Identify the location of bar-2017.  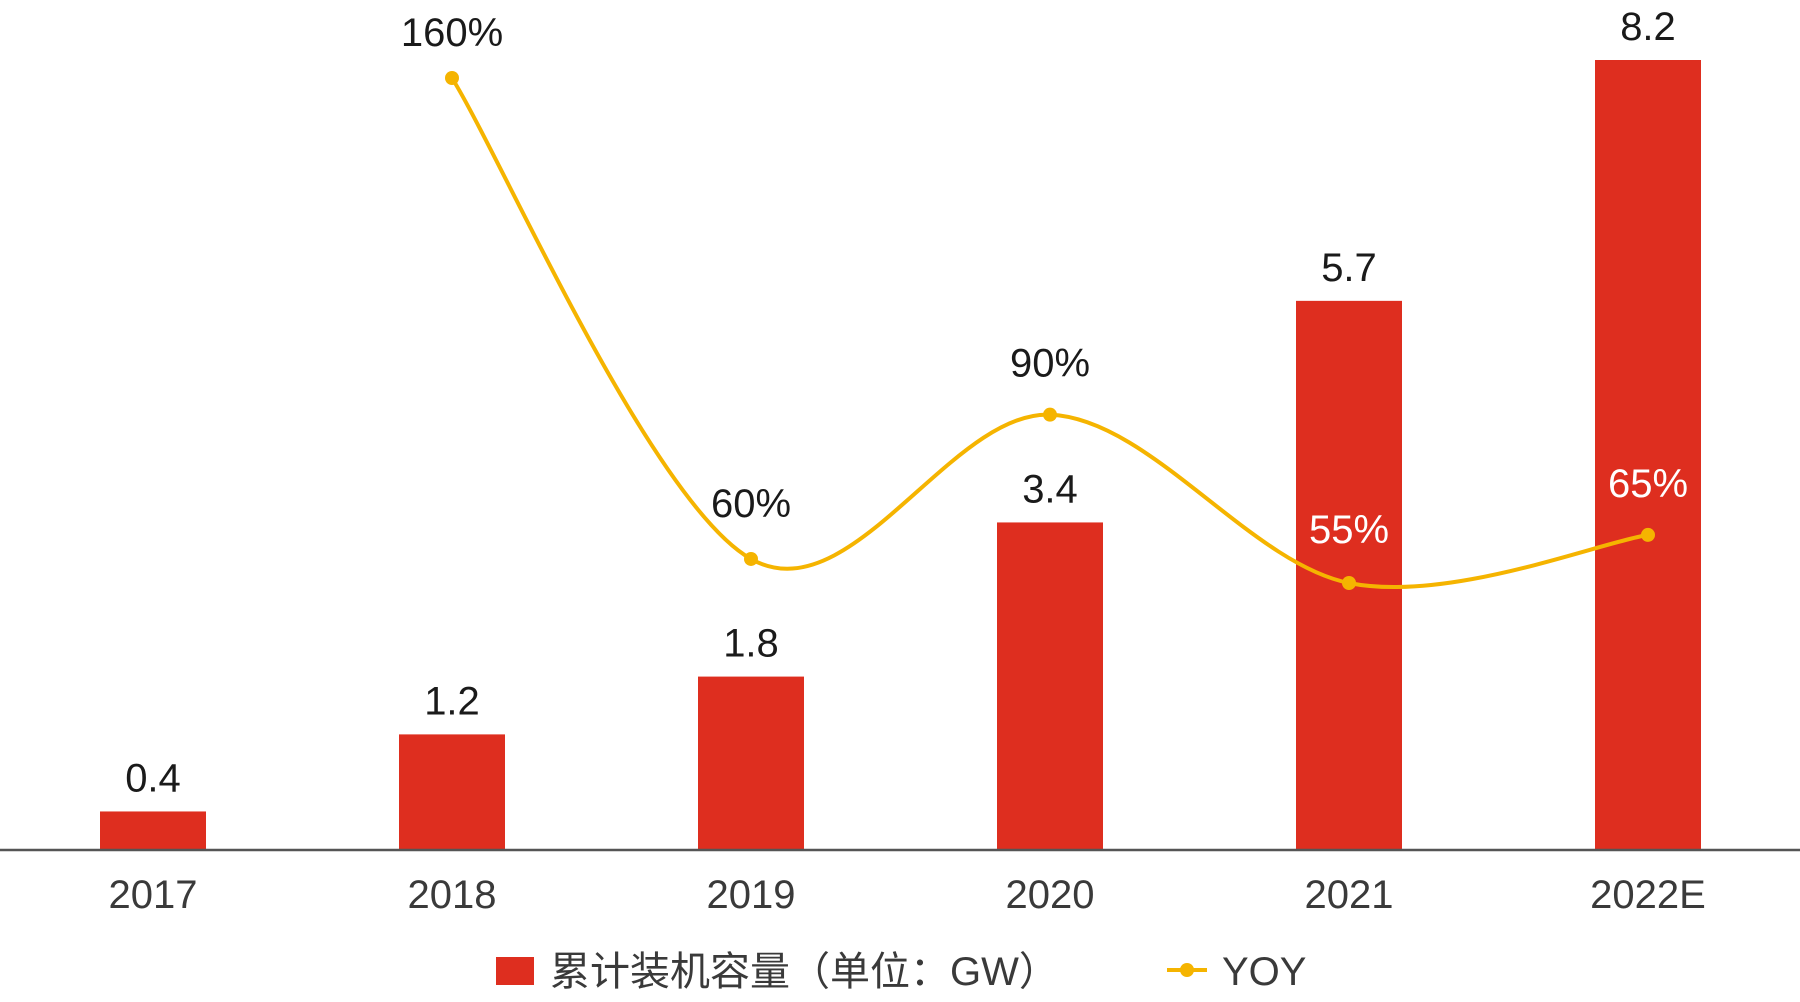
(153, 830).